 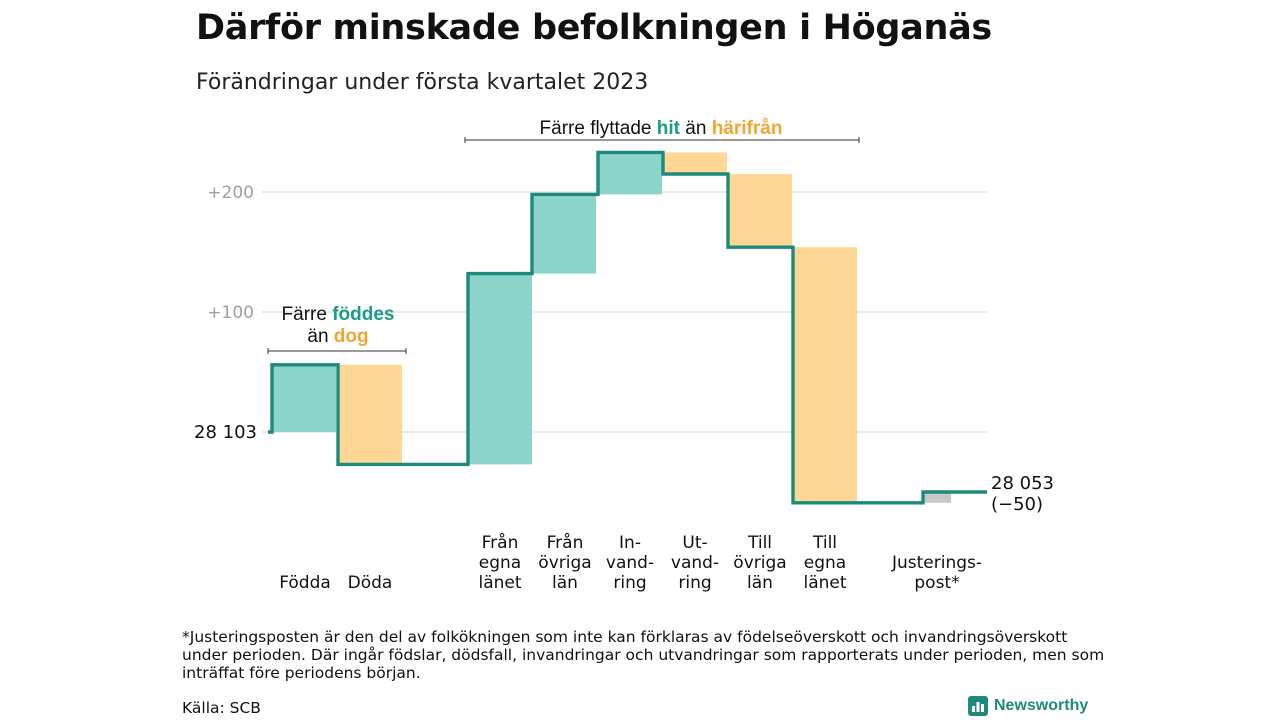 What do you see at coordinates (1022, 483) in the screenshot?
I see `end-value-label: 28 053` at bounding box center [1022, 483].